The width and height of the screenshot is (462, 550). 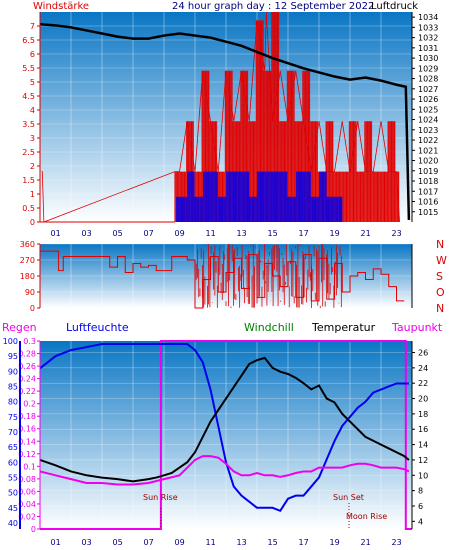 I want to click on y-humidity-tick-label: 65, so click(x=13, y=447).